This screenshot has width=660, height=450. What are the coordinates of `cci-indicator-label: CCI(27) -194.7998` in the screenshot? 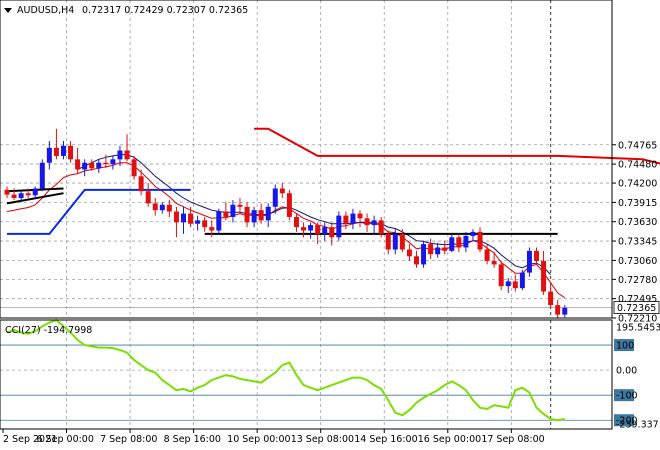 It's located at (48, 330).